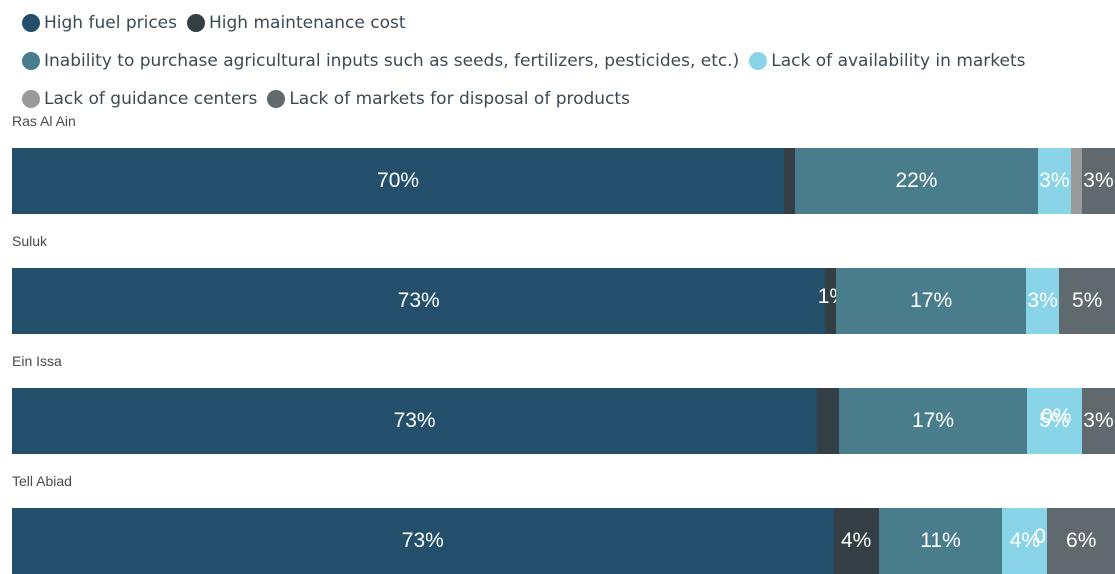  I want to click on data-label: 6%, so click(1081, 540).